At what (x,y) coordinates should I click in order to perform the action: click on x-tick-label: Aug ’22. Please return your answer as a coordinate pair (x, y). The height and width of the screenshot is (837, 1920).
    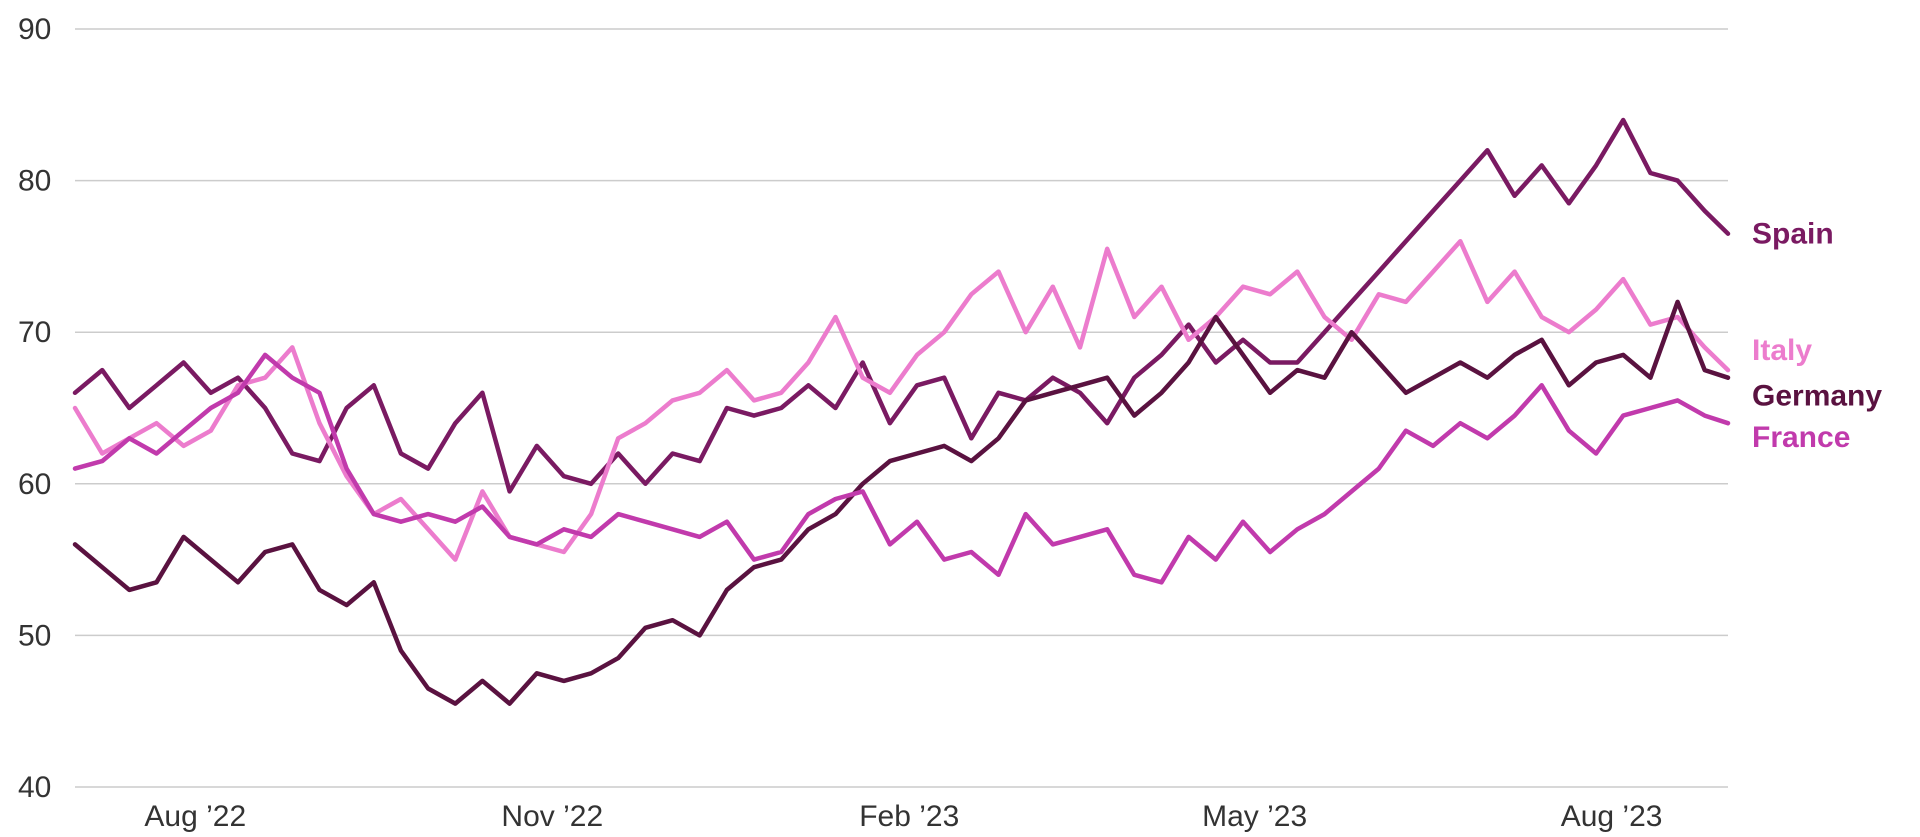
    Looking at the image, I should click on (195, 816).